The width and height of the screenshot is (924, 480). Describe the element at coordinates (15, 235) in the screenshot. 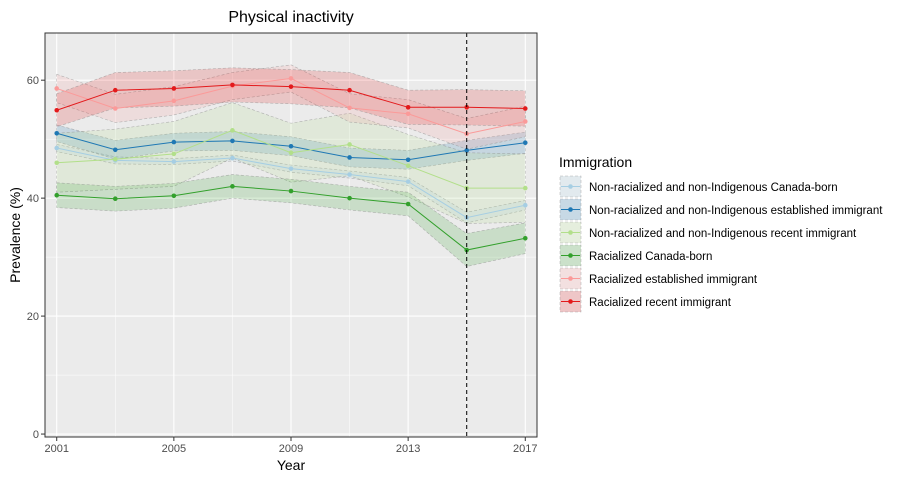

I see `y-axis-title: Prevalence (%)` at that location.